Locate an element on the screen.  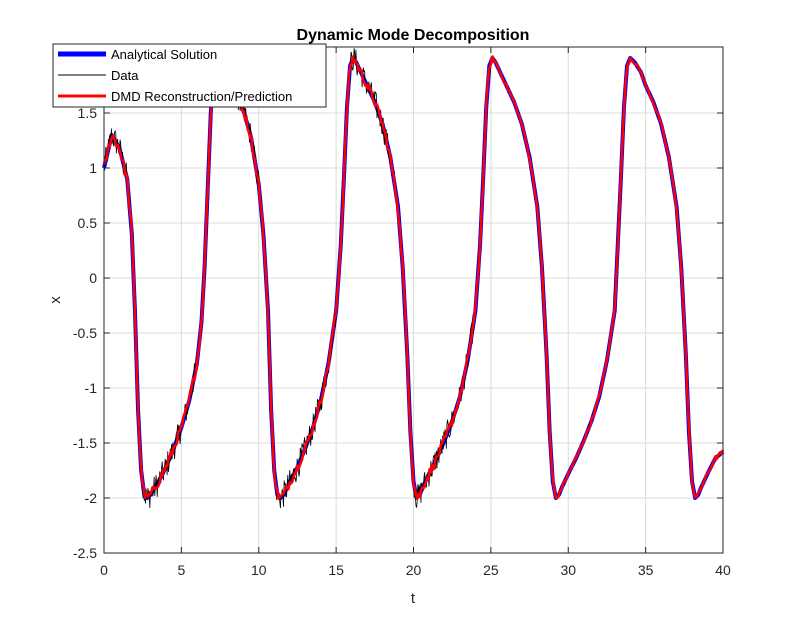
y-tick-label: 0 is located at coordinates (93, 278).